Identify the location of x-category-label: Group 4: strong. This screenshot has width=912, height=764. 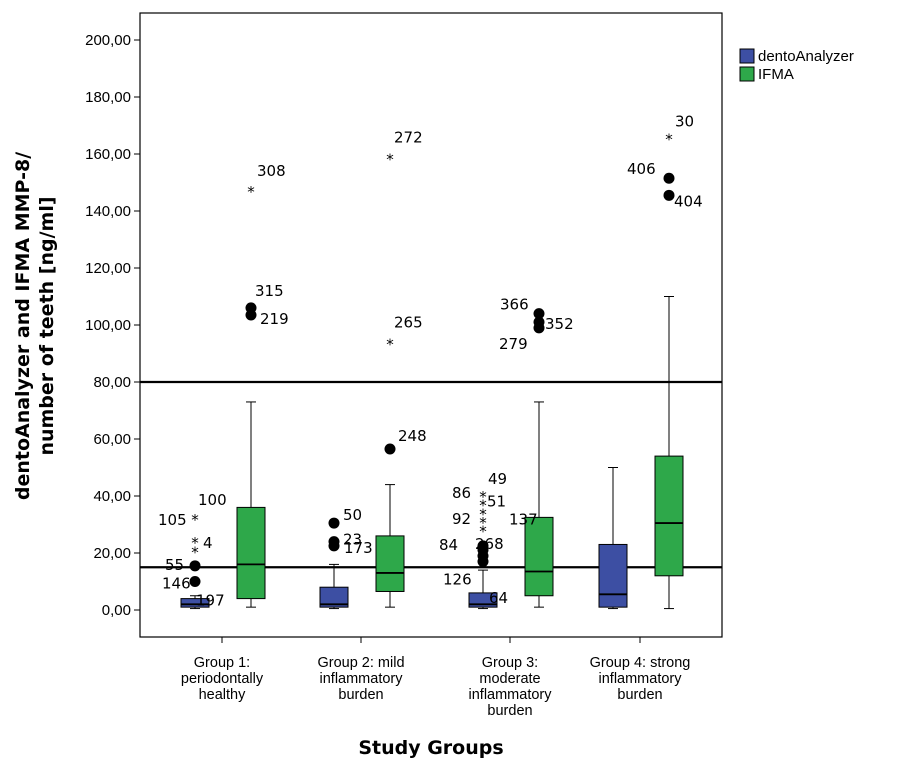
(640, 663).